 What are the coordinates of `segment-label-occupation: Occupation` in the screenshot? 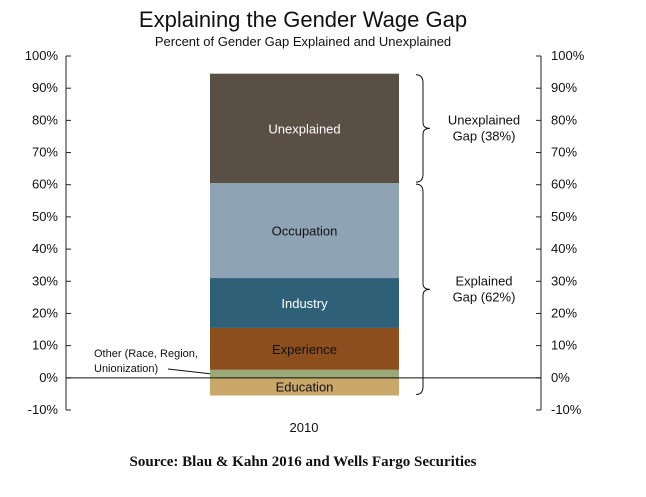 It's located at (305, 231).